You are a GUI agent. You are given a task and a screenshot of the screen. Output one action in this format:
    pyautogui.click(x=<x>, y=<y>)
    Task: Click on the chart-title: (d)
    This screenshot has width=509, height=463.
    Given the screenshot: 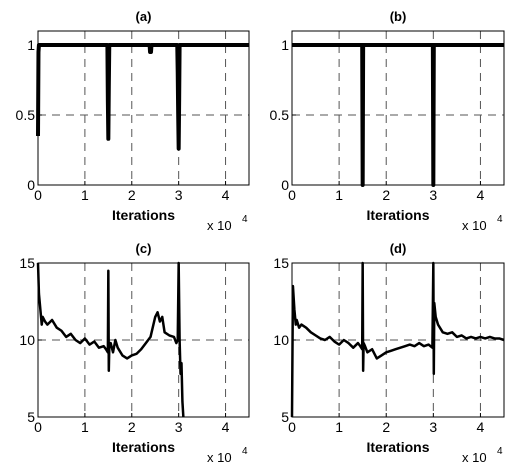 What is the action you would take?
    pyautogui.click(x=398, y=248)
    